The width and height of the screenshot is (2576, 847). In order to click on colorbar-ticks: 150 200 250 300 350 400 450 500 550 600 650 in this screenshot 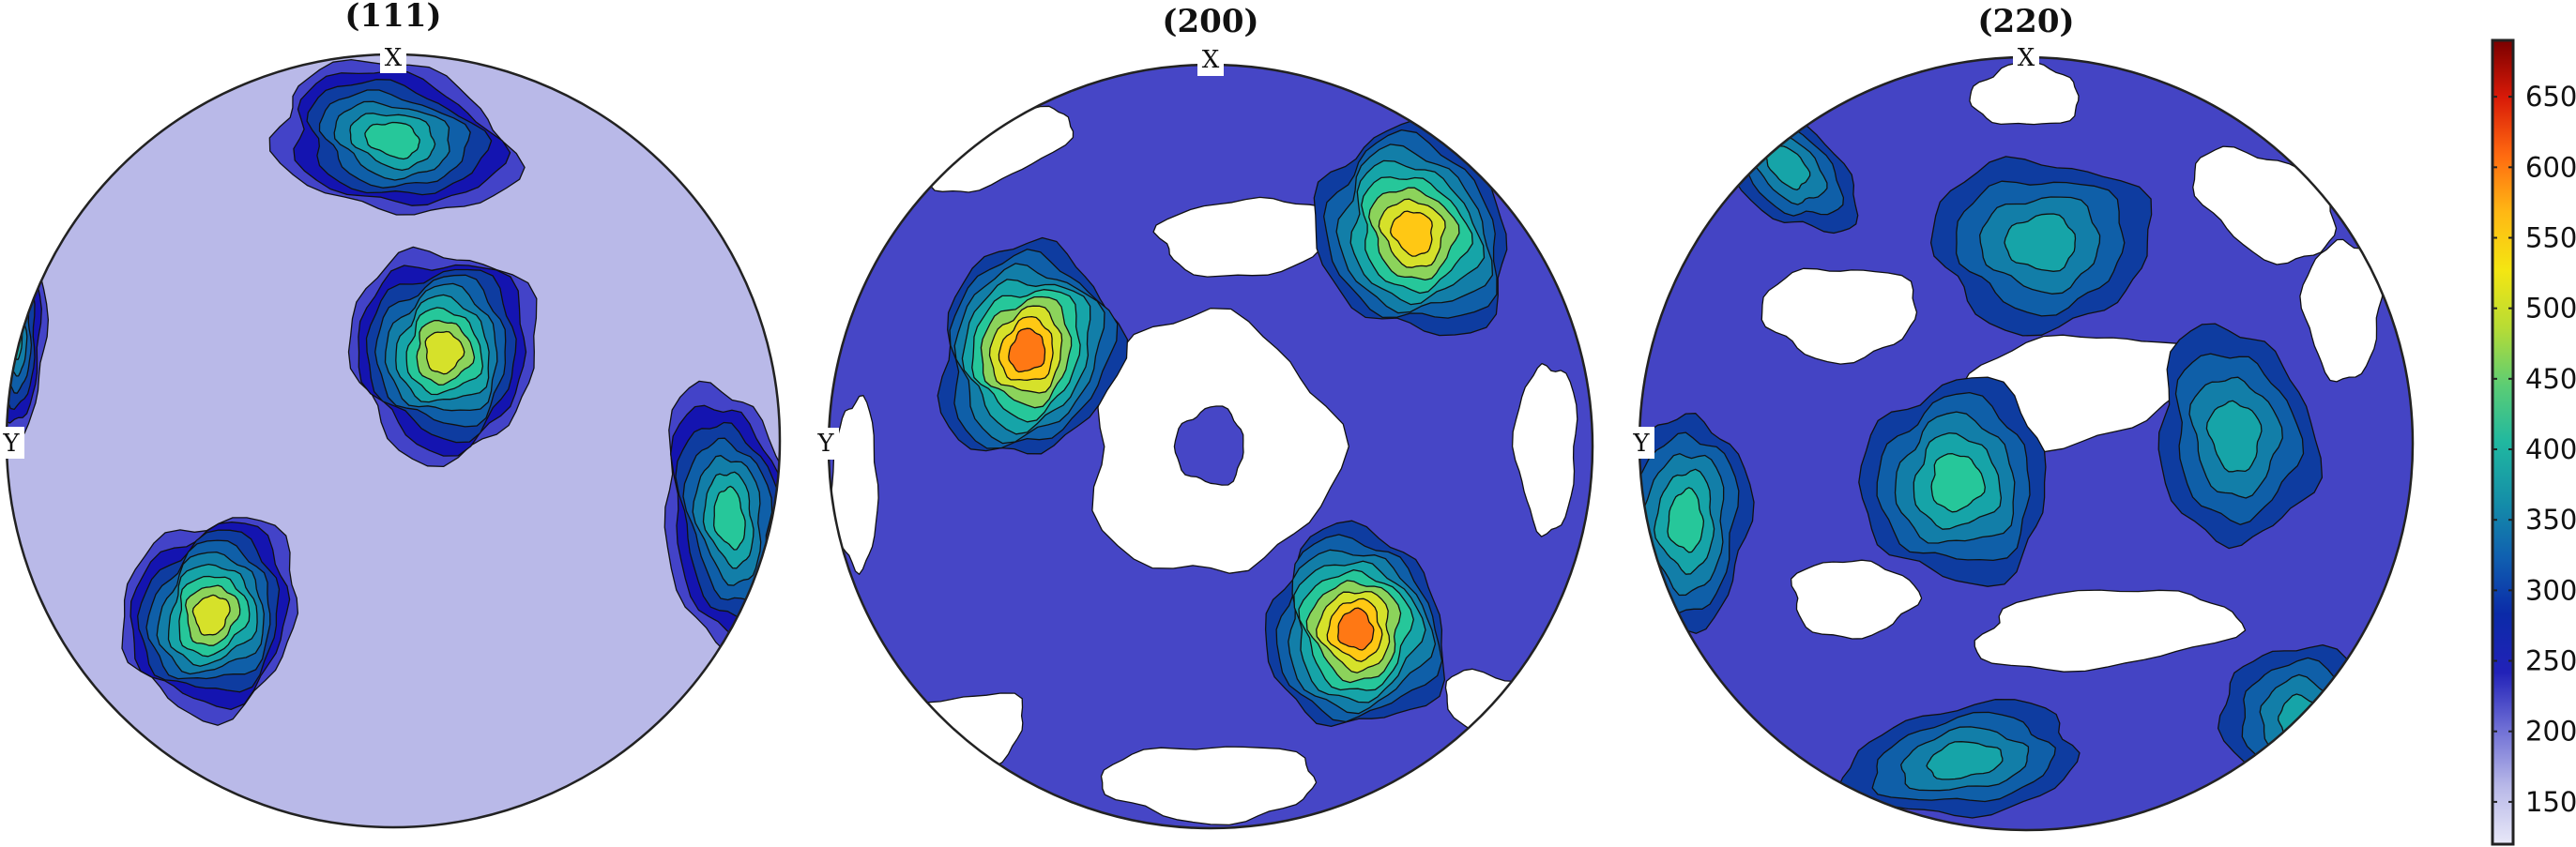, I will do `click(2534, 449)`.